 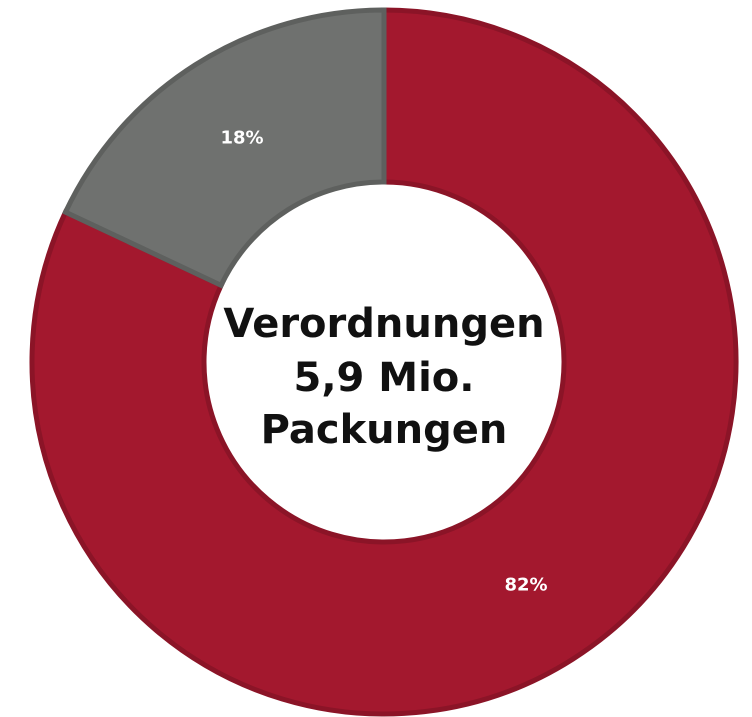 What do you see at coordinates (241, 137) in the screenshot?
I see `value-label: 18%` at bounding box center [241, 137].